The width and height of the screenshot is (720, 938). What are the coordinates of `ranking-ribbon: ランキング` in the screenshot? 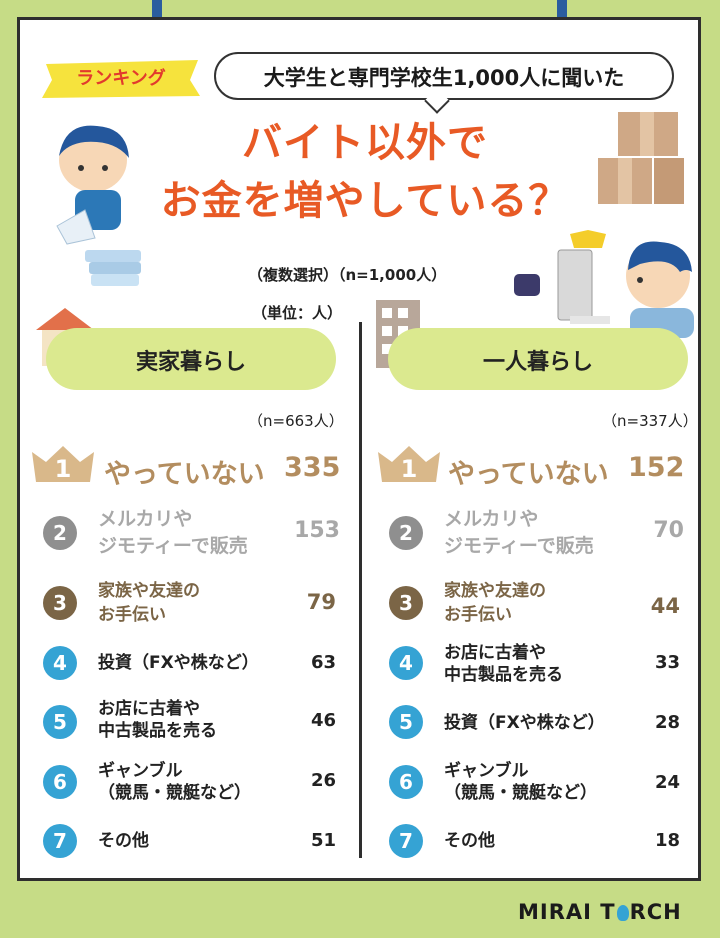 It's located at (121, 79).